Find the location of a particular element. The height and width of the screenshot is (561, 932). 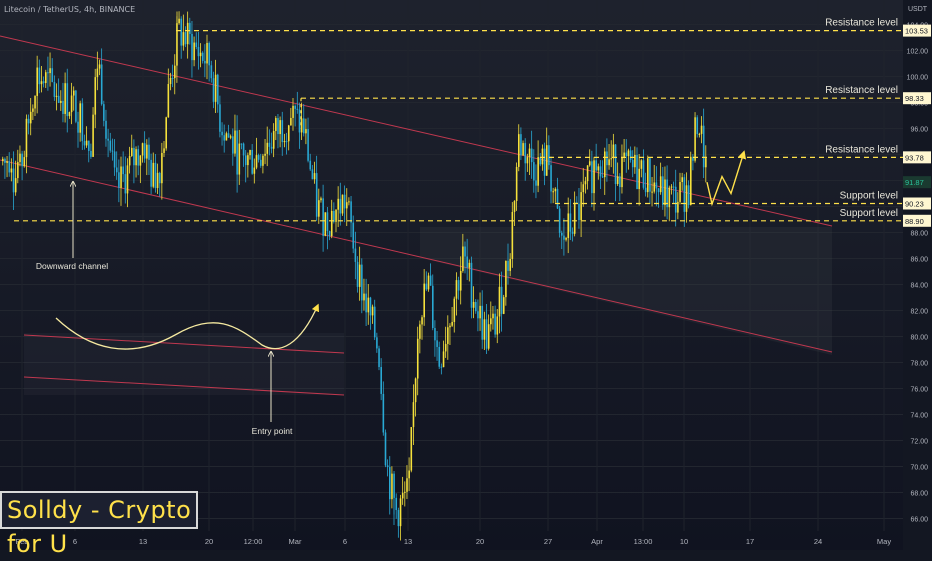

symbol-header: Litecoin / TetherUS, 4h, BINANCE is located at coordinates (70, 9).